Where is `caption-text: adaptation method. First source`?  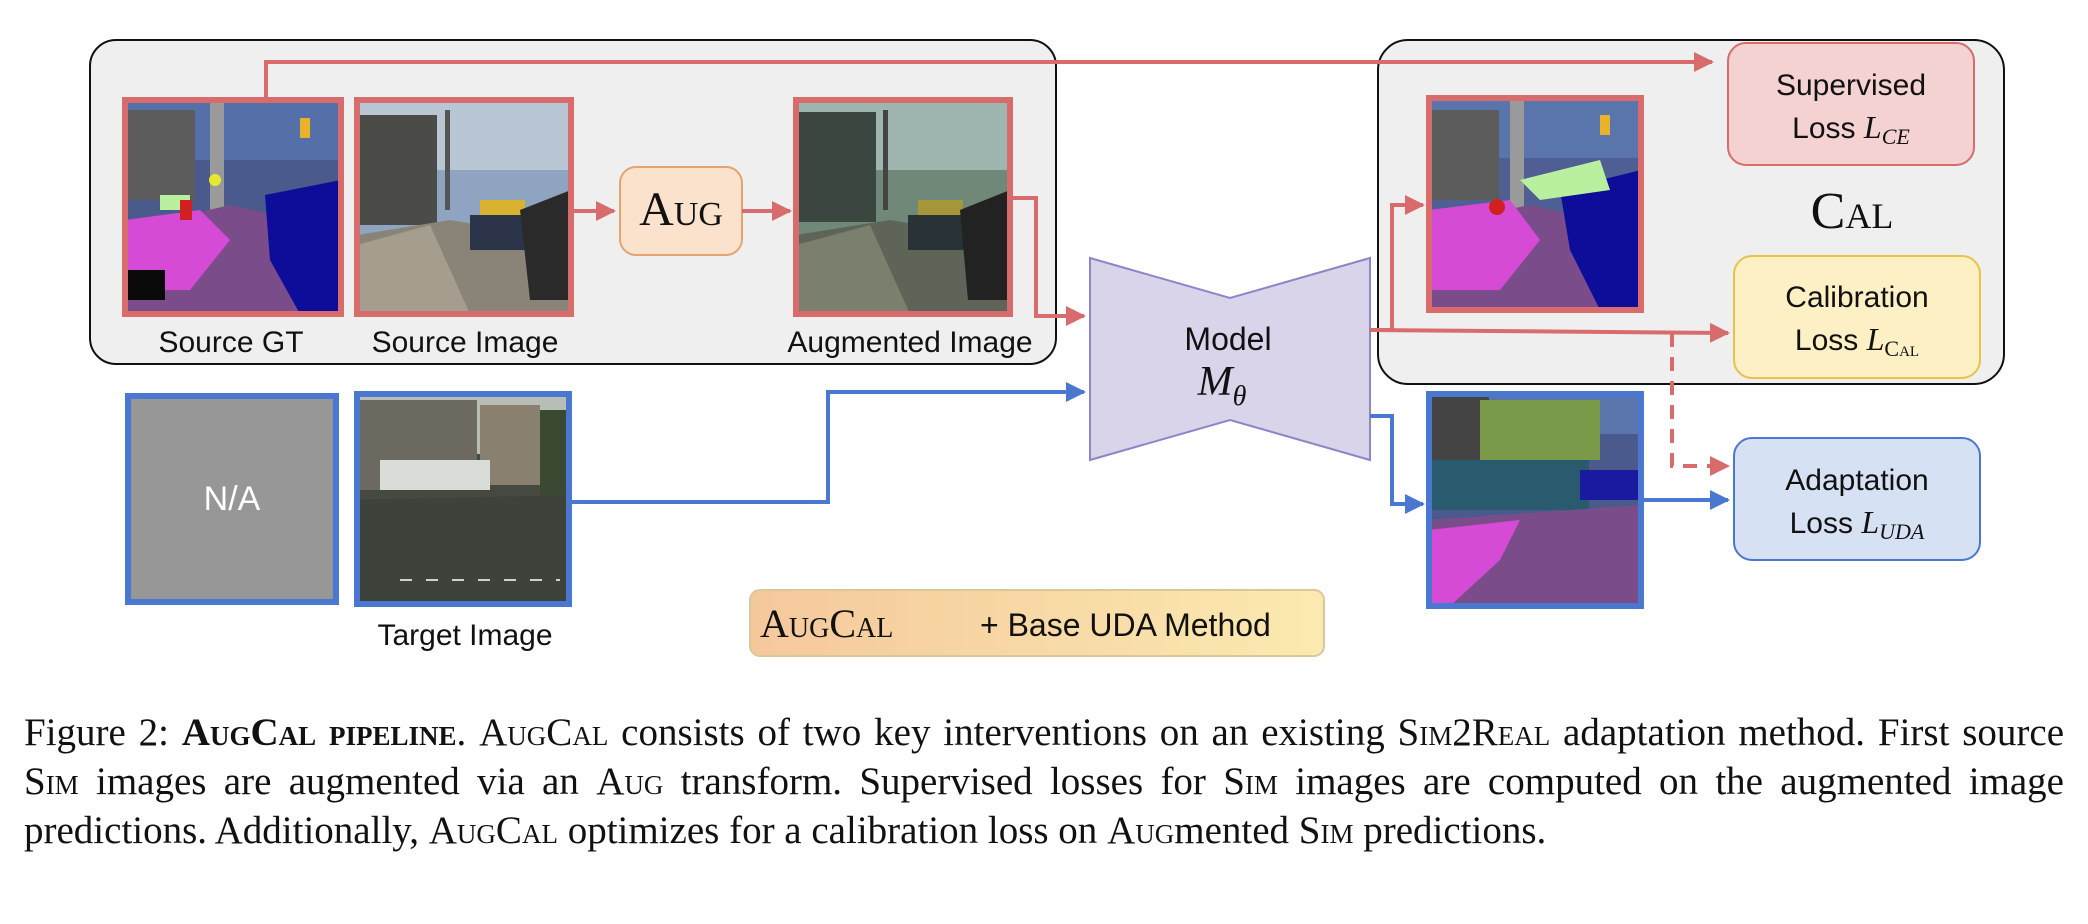 caption-text: adaptation method. First source is located at coordinates (1807, 732).